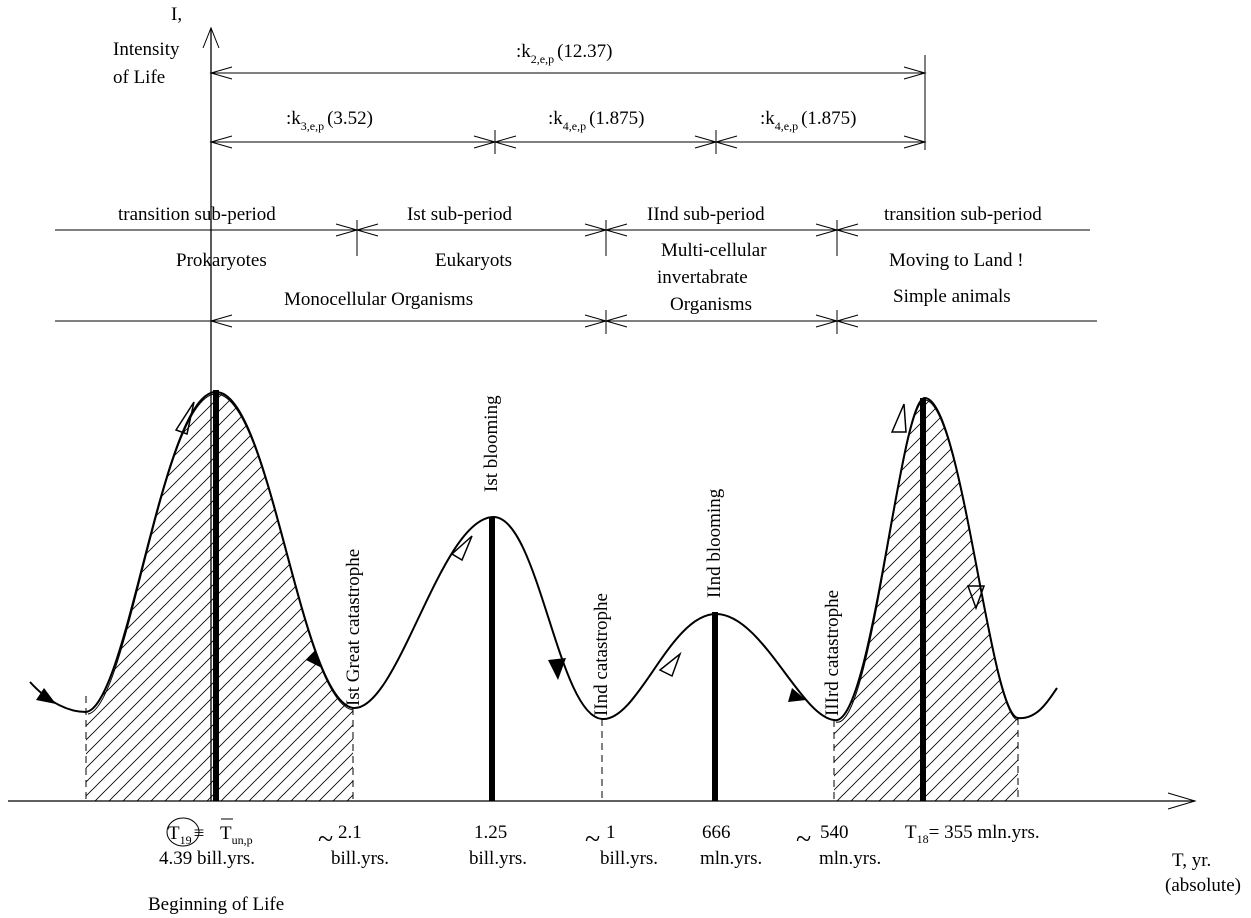 This screenshot has width=1251, height=918. Describe the element at coordinates (956, 260) in the screenshot. I see `moving-to-land-label: Moving to Land !` at that location.